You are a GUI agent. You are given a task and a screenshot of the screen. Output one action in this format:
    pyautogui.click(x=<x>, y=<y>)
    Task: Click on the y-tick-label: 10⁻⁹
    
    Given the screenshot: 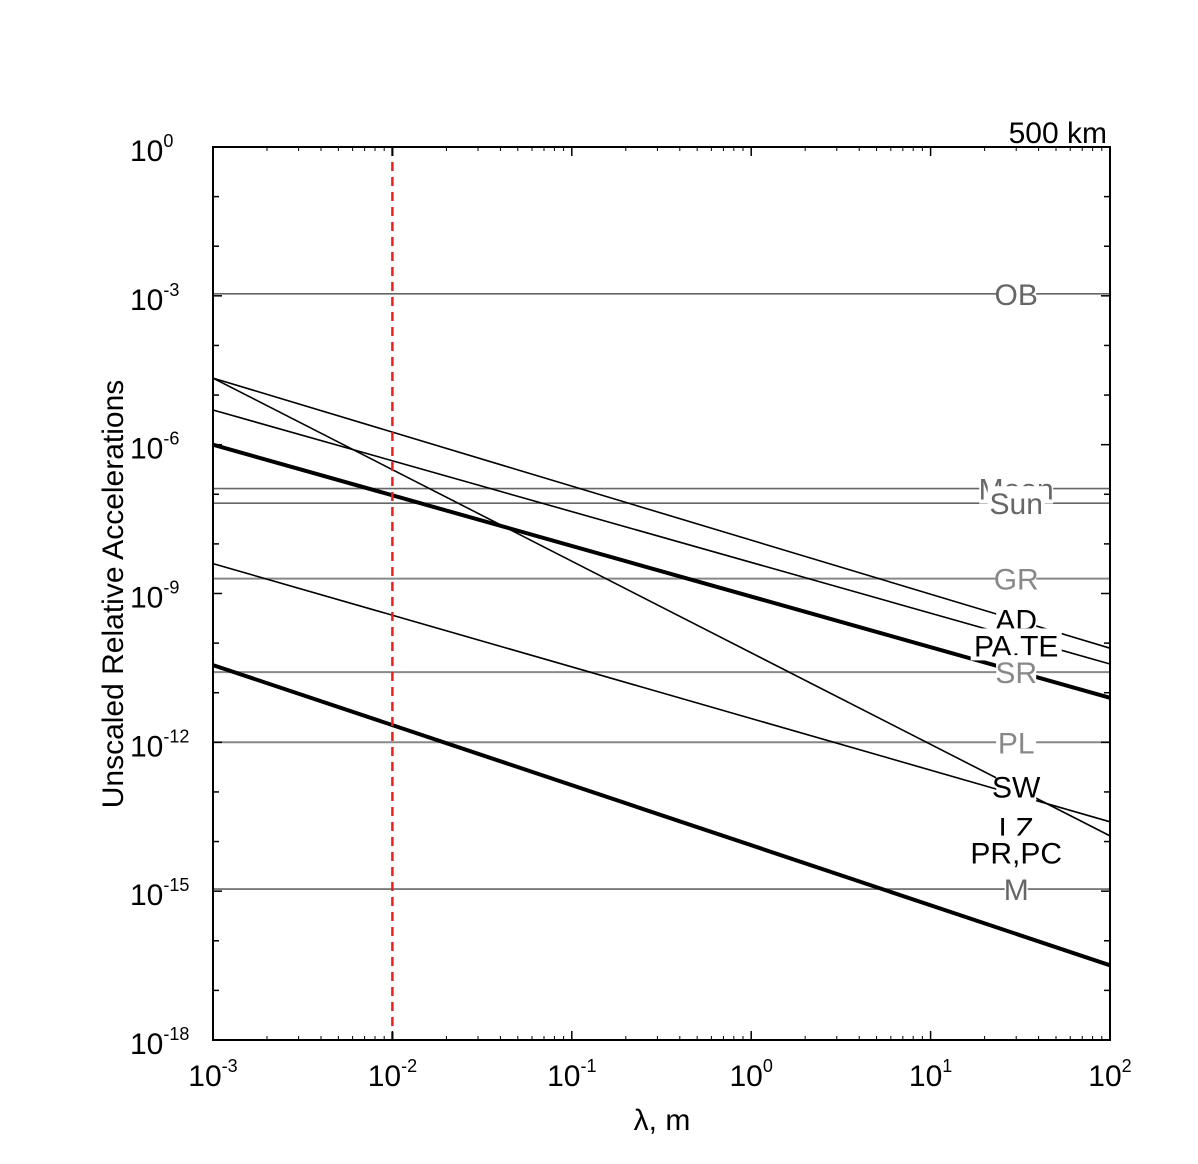 What is the action you would take?
    pyautogui.click(x=154, y=596)
    